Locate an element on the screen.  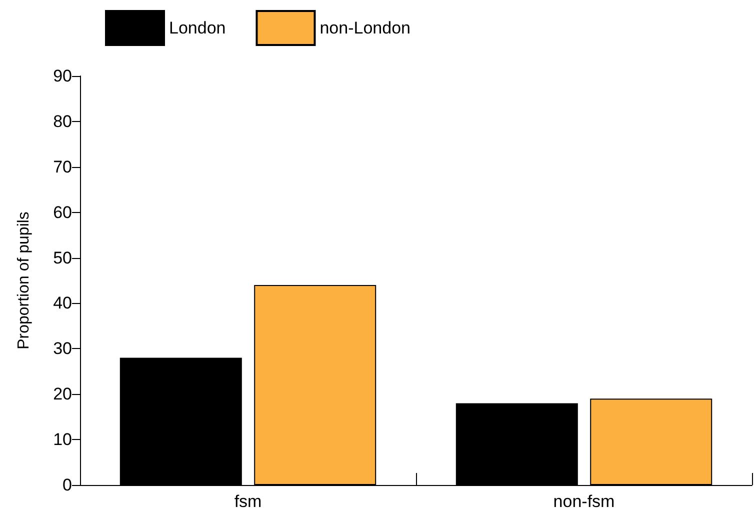
y-tick-label: 80 is located at coordinates (62, 121).